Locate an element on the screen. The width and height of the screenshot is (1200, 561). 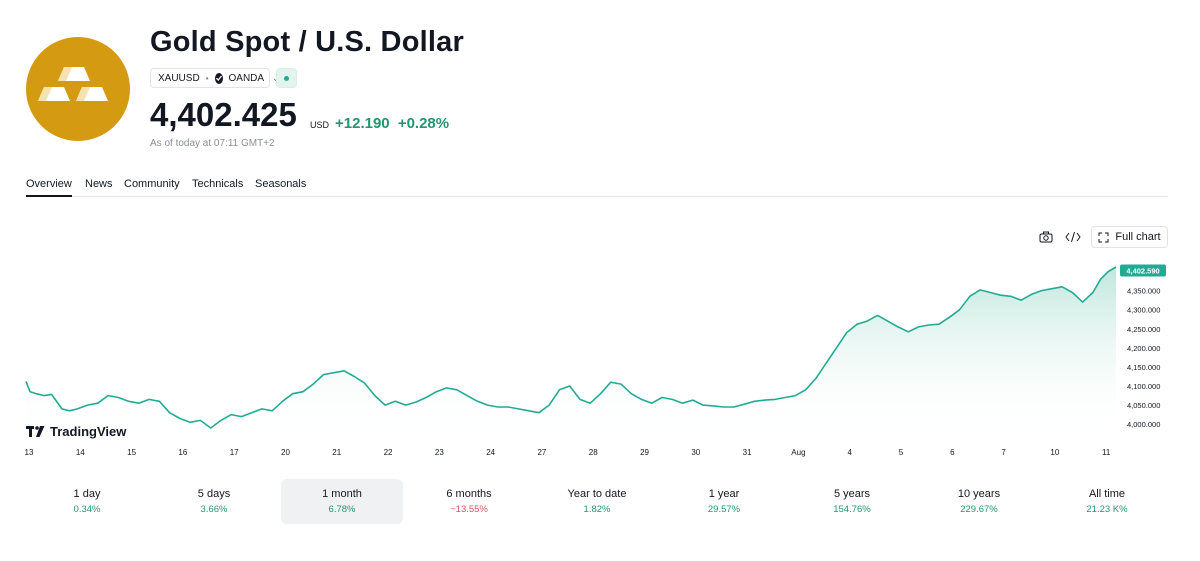
exchange-label: OANDA is located at coordinates (246, 78).